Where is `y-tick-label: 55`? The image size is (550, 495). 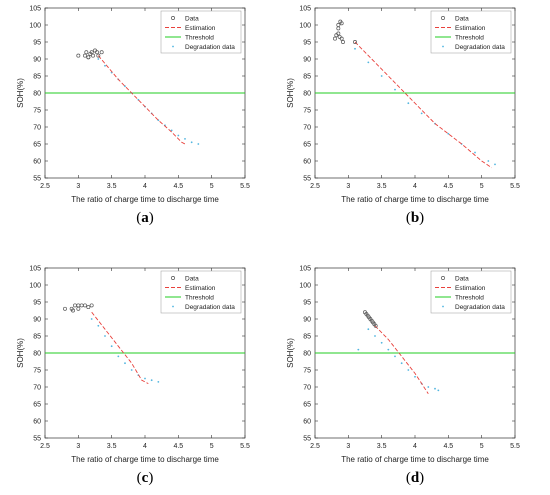
y-tick-label: 55 is located at coordinates (307, 179).